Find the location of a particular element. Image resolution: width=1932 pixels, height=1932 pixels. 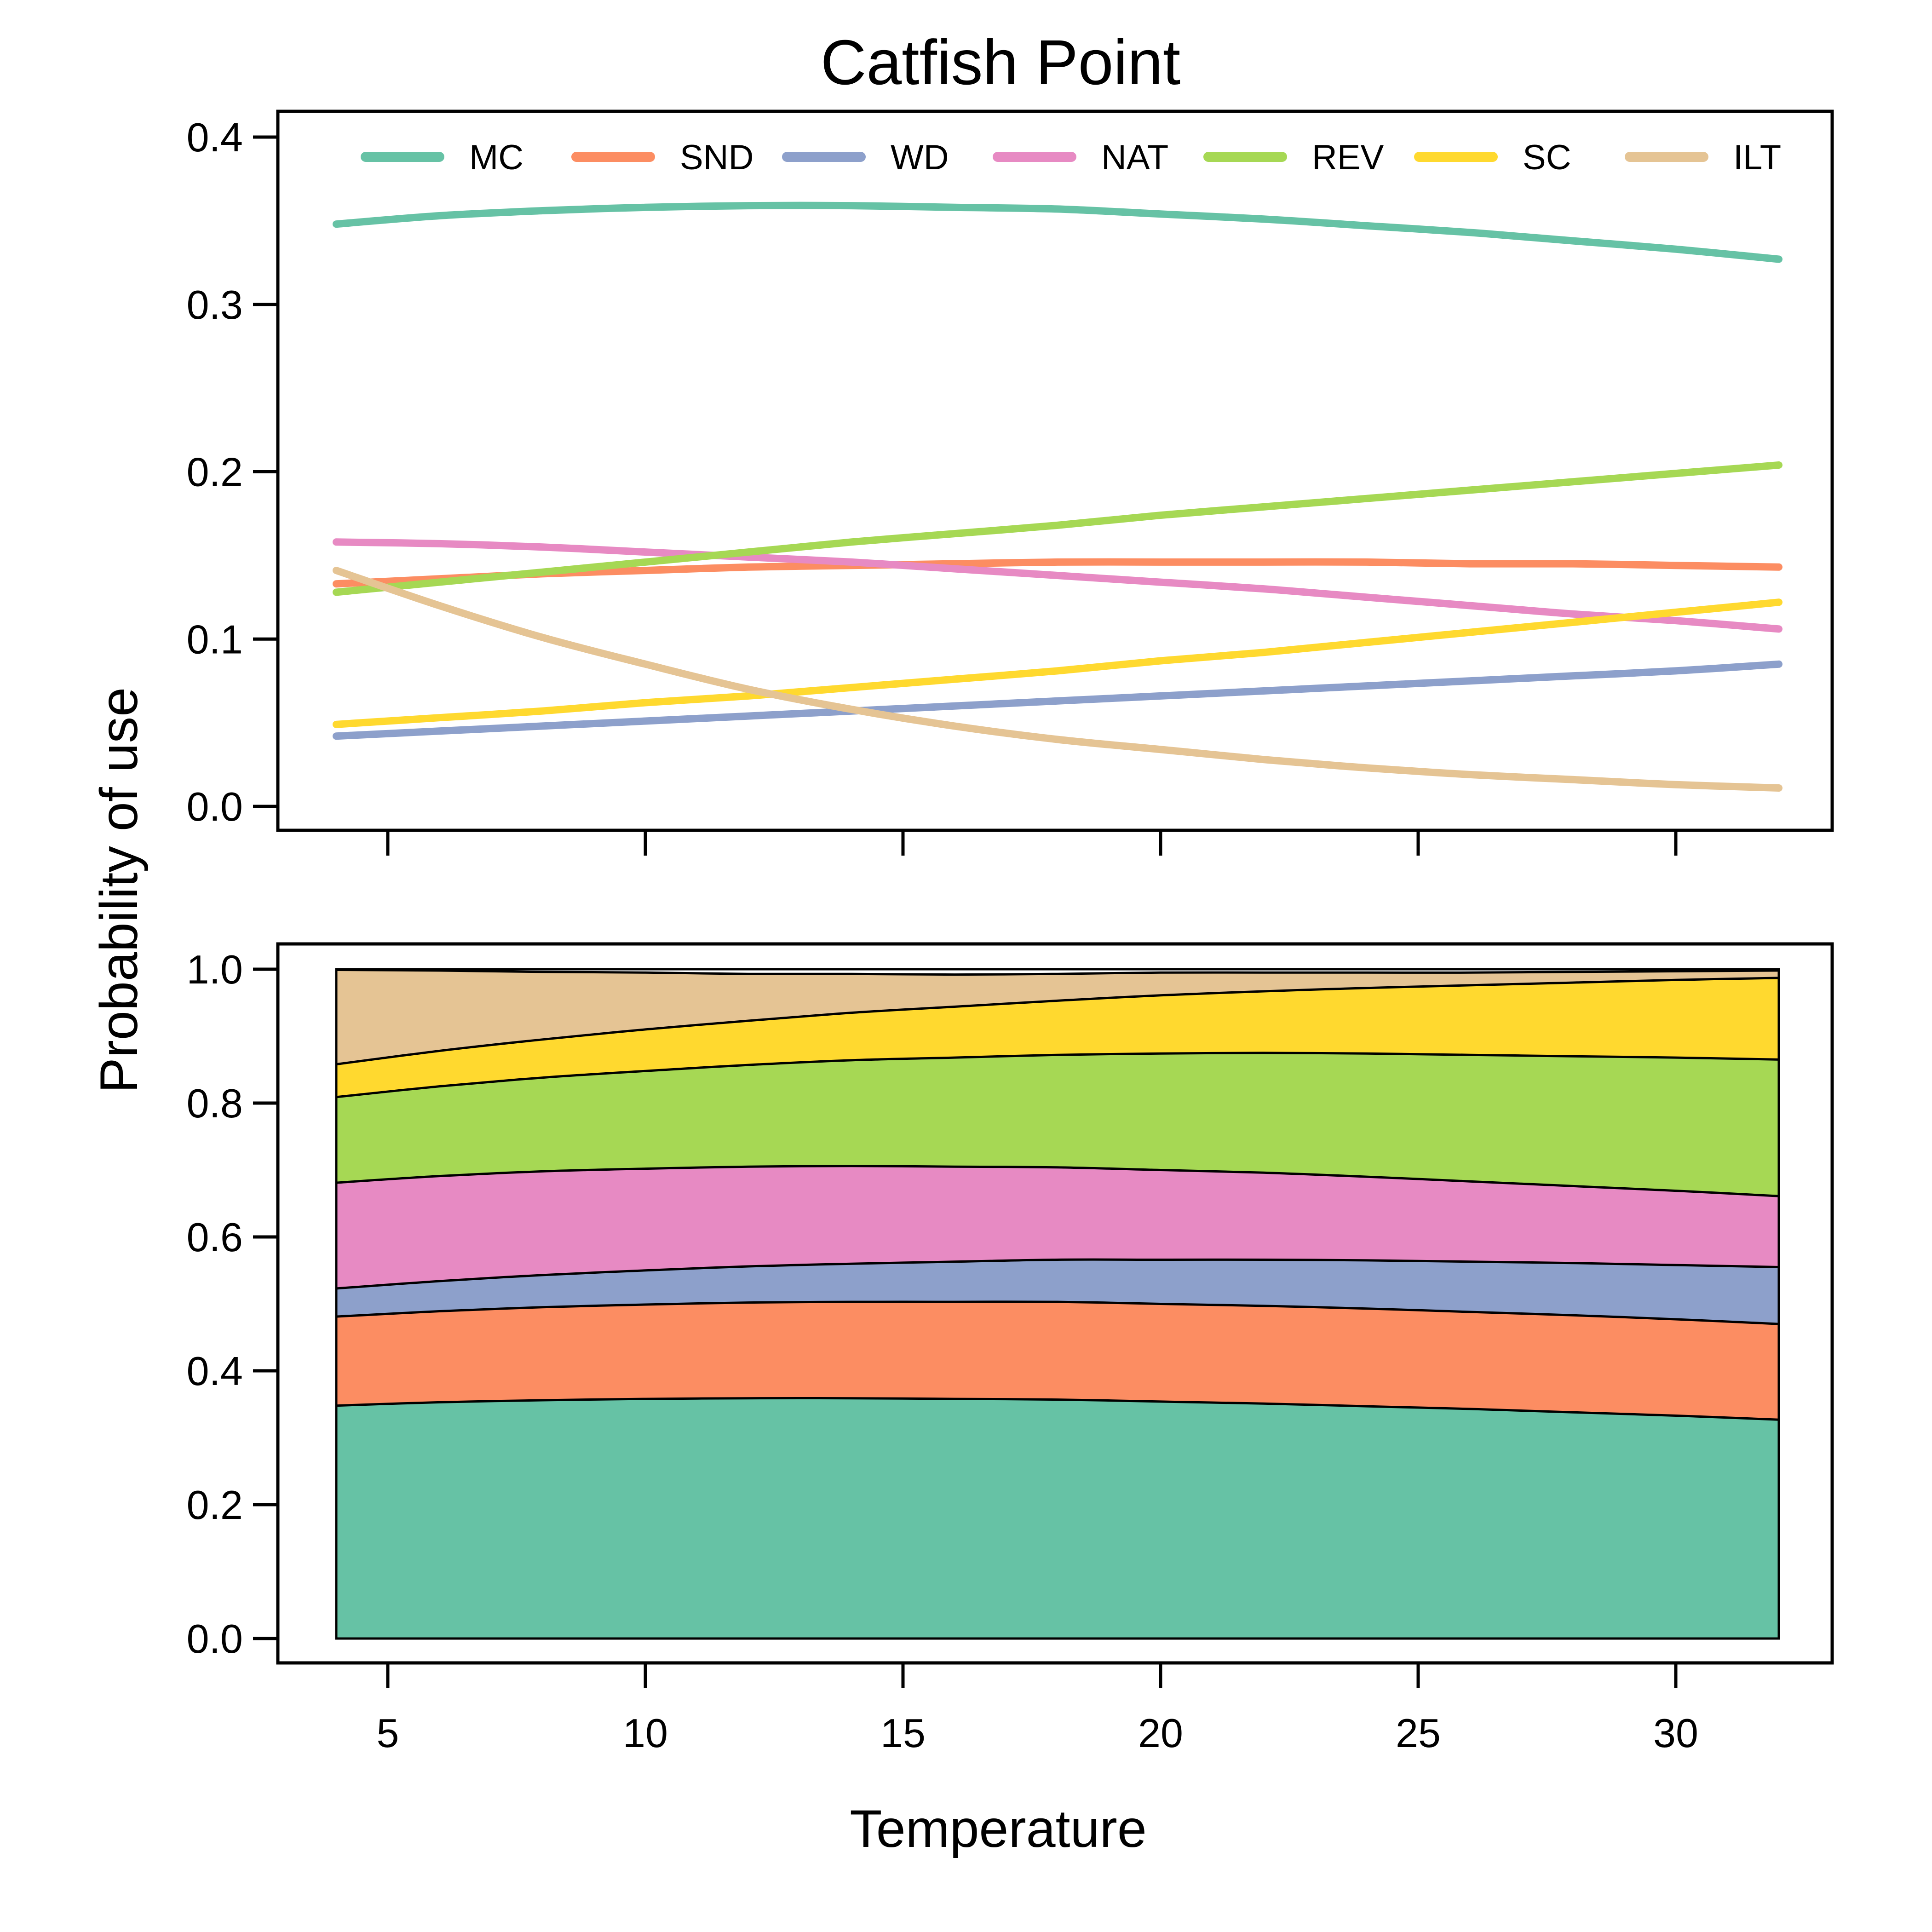

series-line-nat is located at coordinates (1057, 585).